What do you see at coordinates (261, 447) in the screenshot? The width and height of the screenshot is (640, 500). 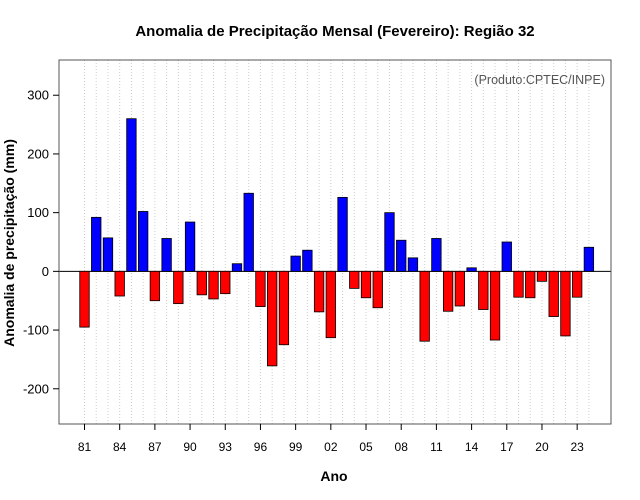 I see `x-tick-label: 96` at bounding box center [261, 447].